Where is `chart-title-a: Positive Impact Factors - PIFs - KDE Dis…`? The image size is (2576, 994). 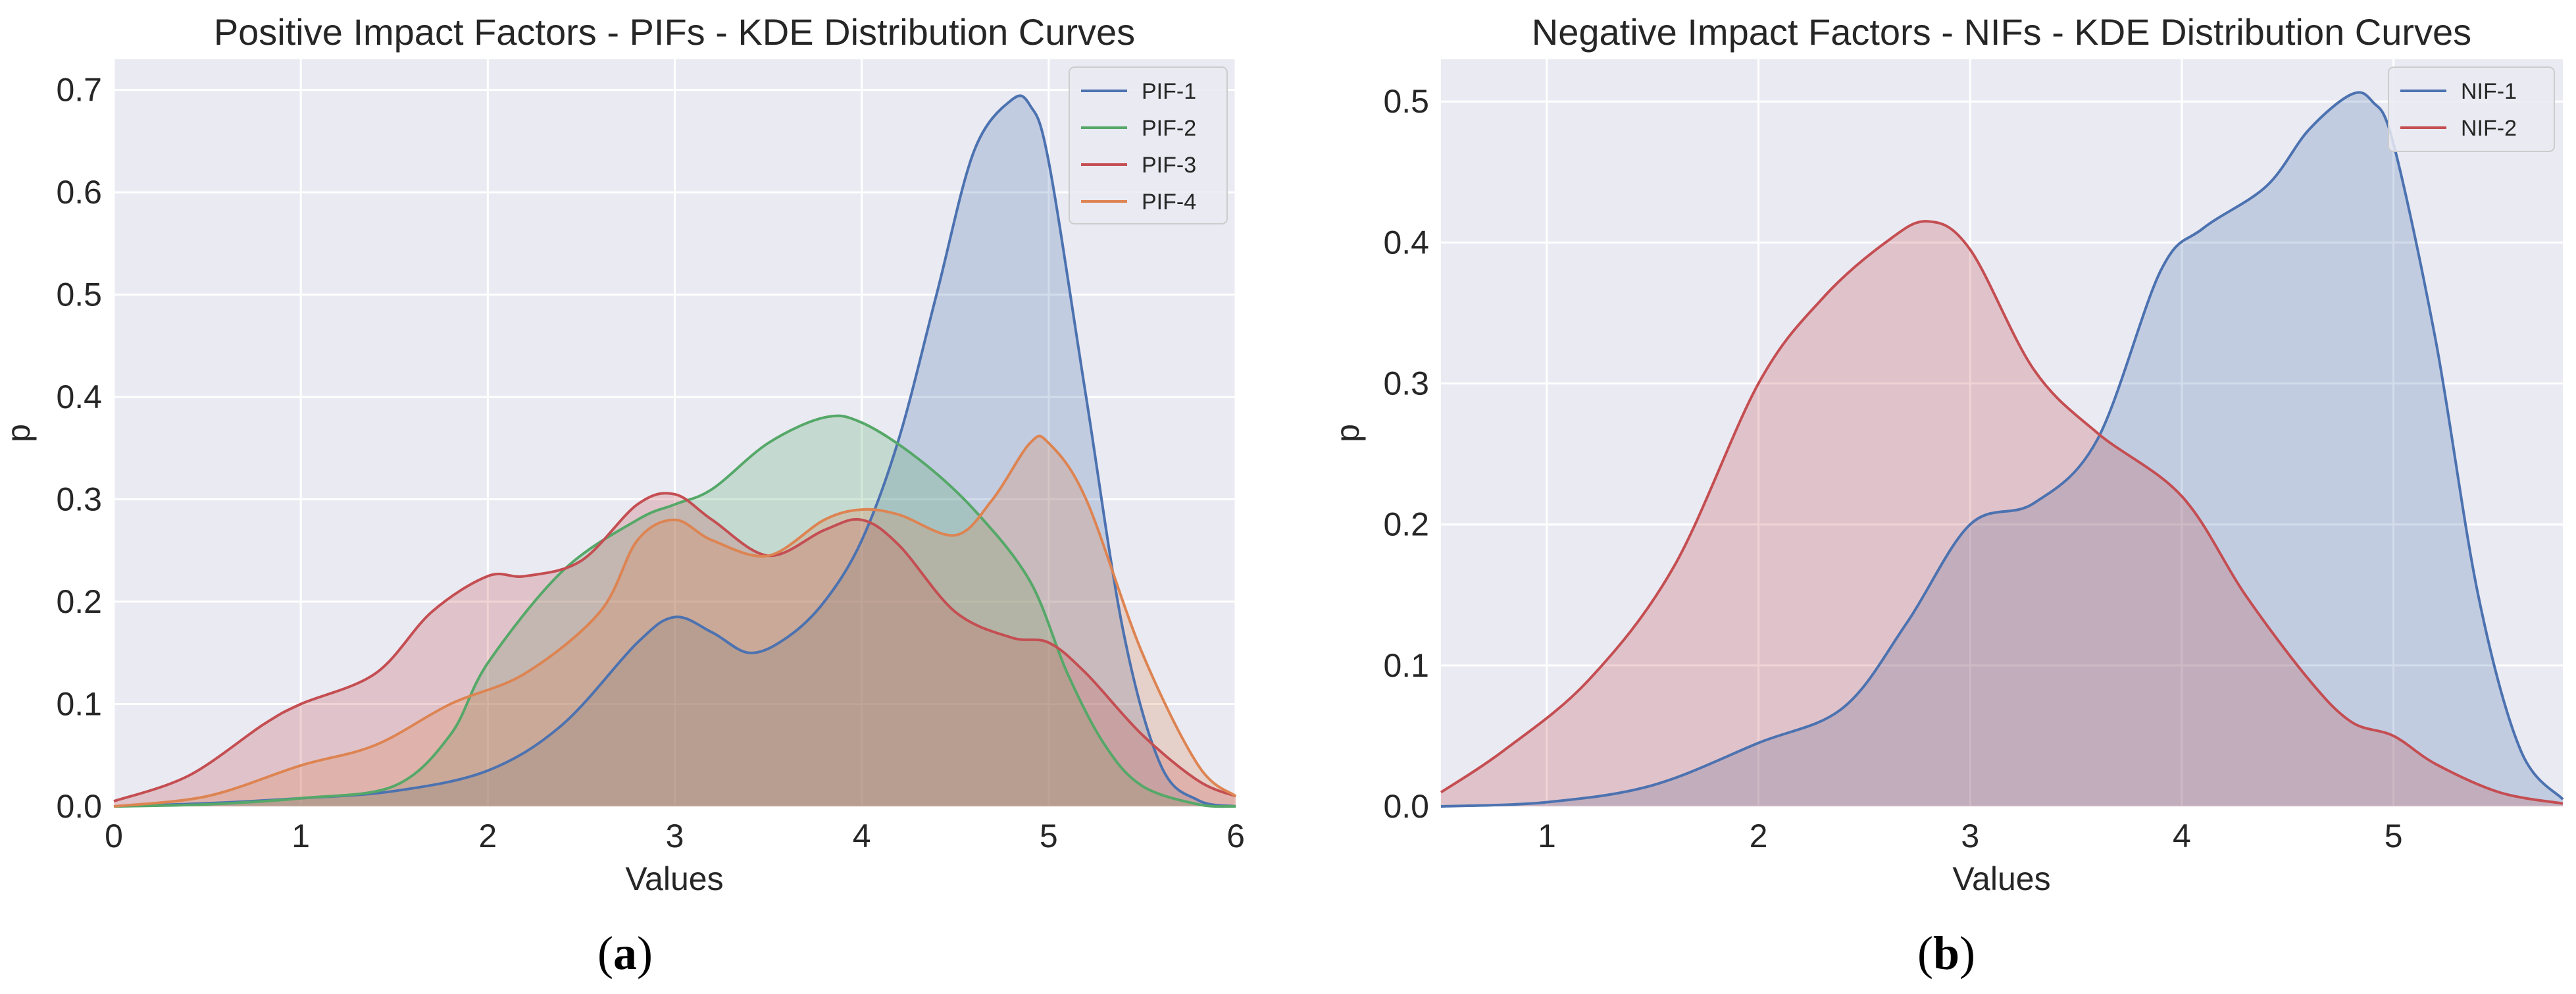
chart-title-a: Positive Impact Factors - PIFs - KDE Dis… is located at coordinates (674, 32).